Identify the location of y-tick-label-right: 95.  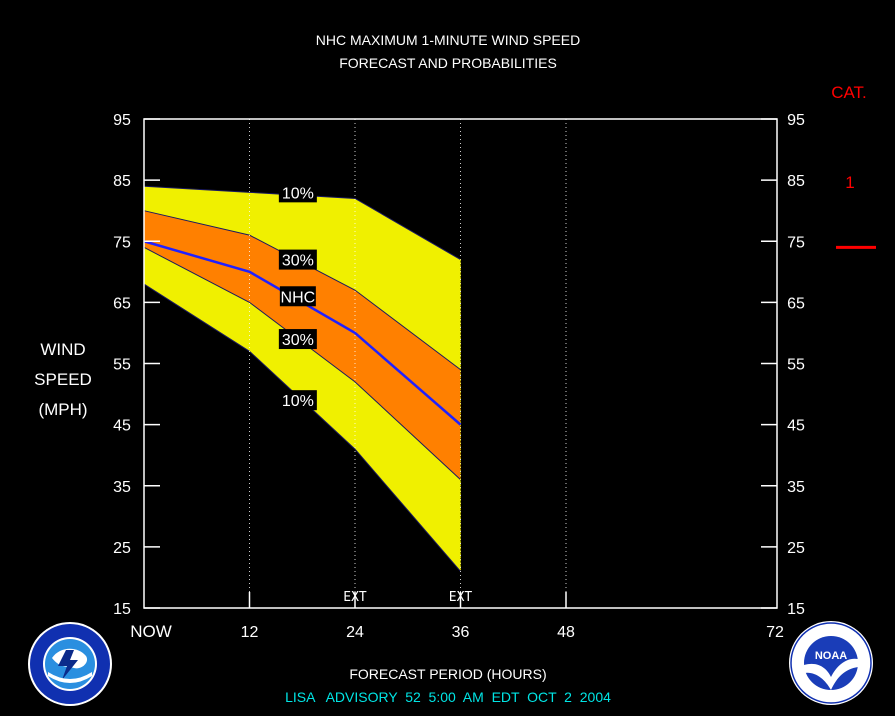
(796, 120).